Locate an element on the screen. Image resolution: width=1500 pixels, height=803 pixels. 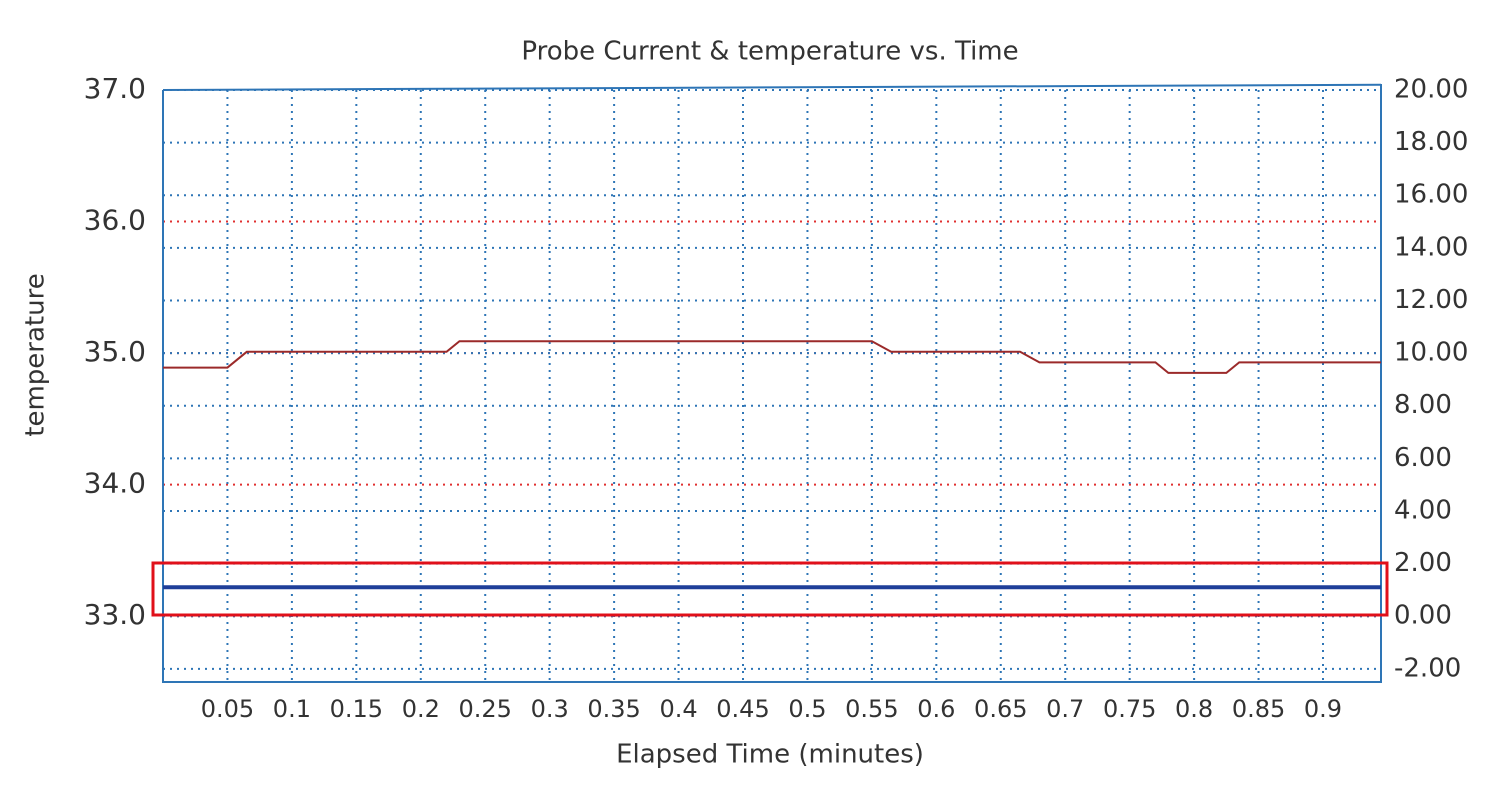
x-tick-label: 0.9 is located at coordinates (1323, 709).